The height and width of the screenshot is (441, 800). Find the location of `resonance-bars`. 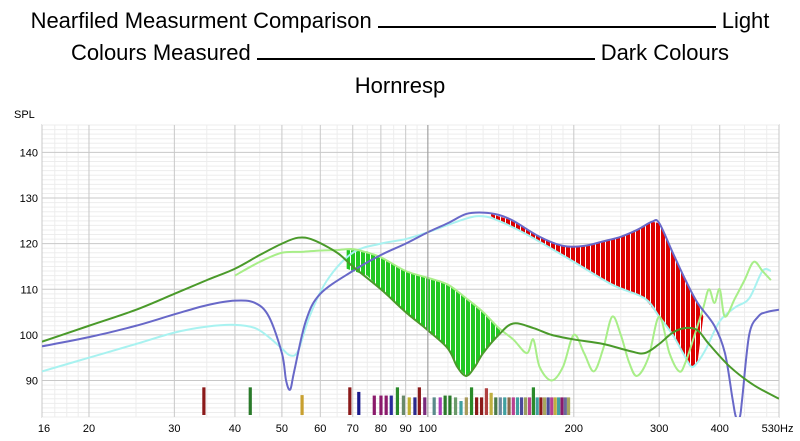

resonance-bars is located at coordinates (386, 401).